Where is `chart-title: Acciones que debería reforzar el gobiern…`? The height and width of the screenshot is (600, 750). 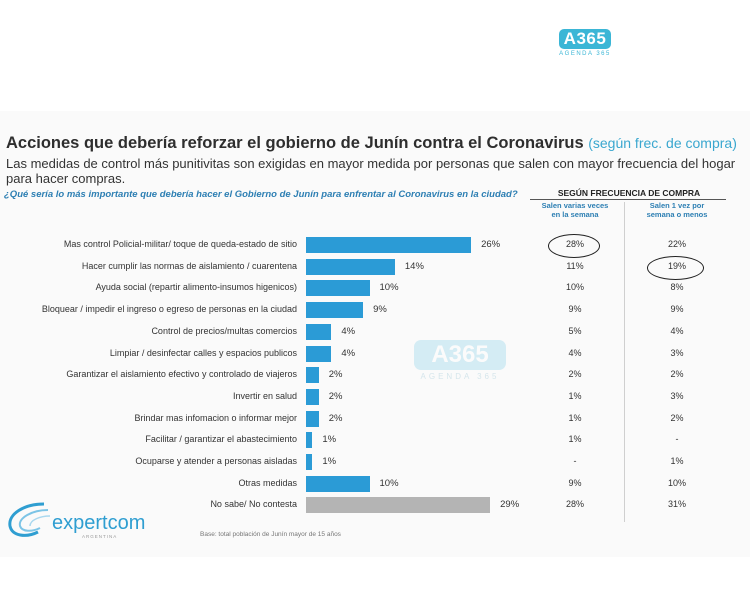
chart-title: Acciones que debería reforzar el gobiern… is located at coordinates (371, 143).